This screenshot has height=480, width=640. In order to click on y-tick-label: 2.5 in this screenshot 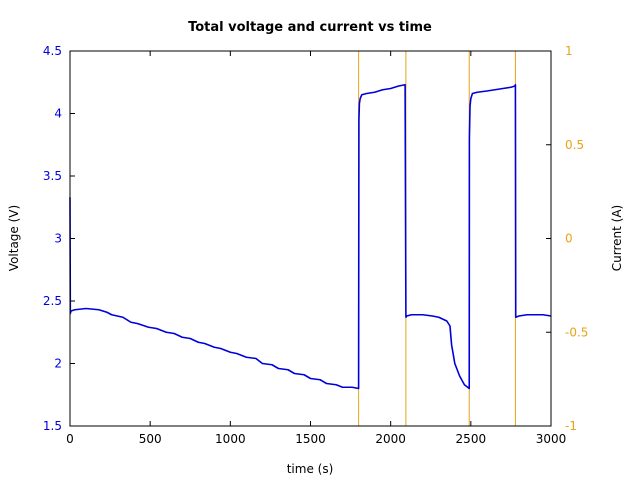, I will do `click(52, 301)`.